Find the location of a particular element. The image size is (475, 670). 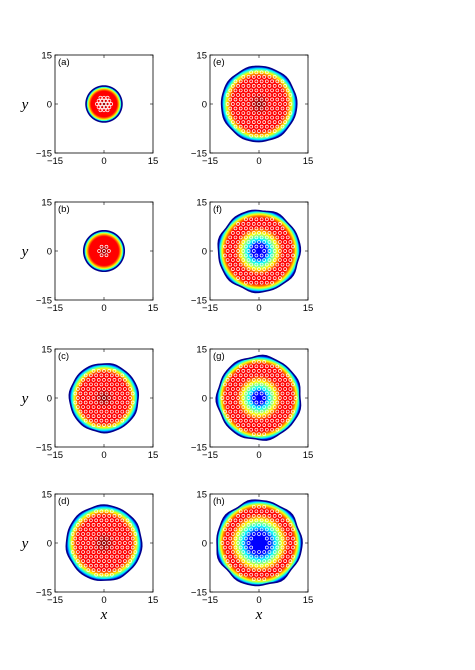

panel-h: −15 0 15 15 0 −15 (h) x is located at coordinates (252, 557).